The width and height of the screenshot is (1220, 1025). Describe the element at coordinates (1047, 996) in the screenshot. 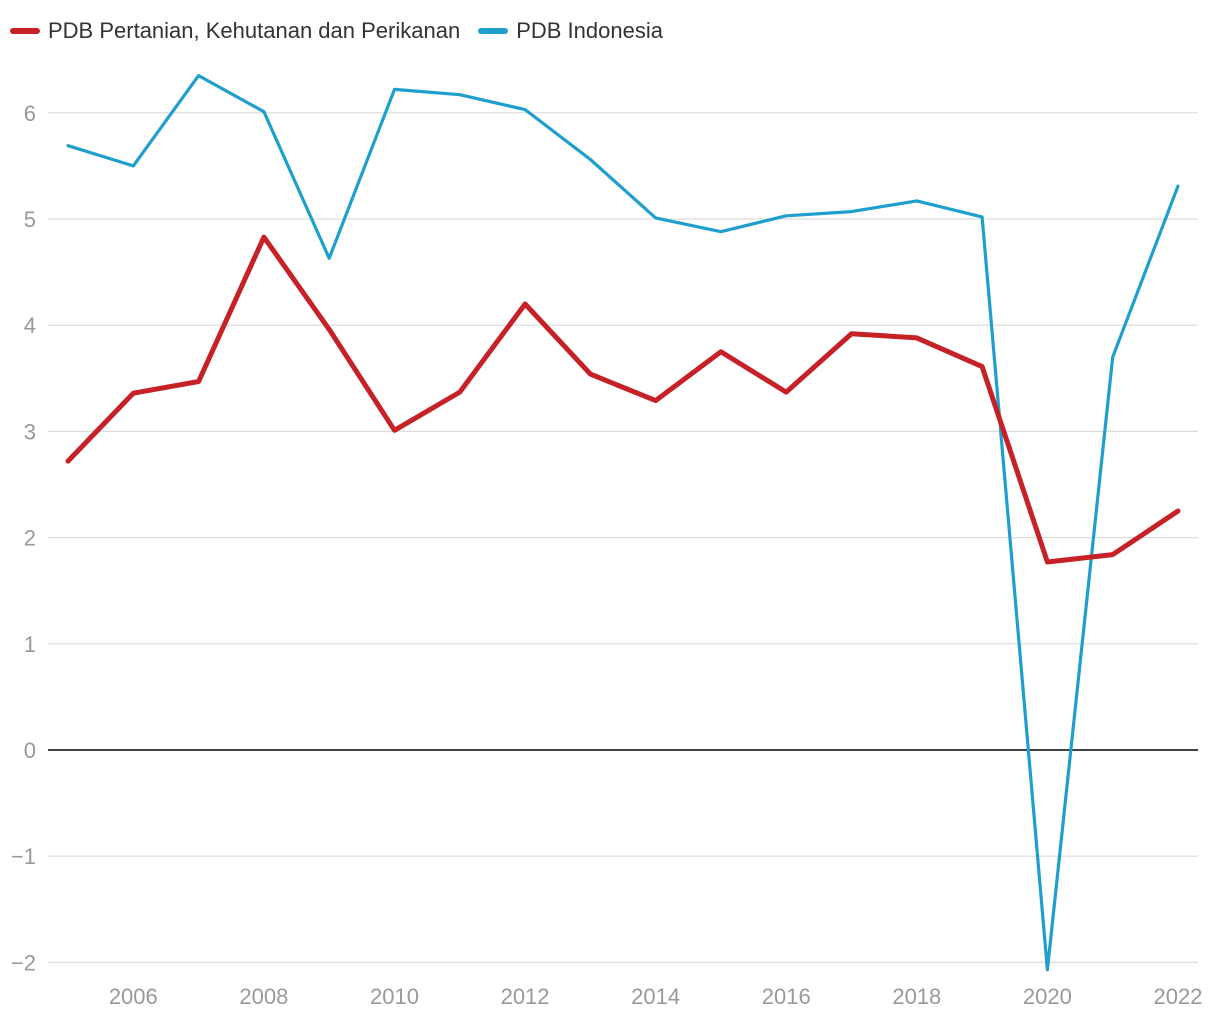

I see `x-tick-label: 2020` at that location.